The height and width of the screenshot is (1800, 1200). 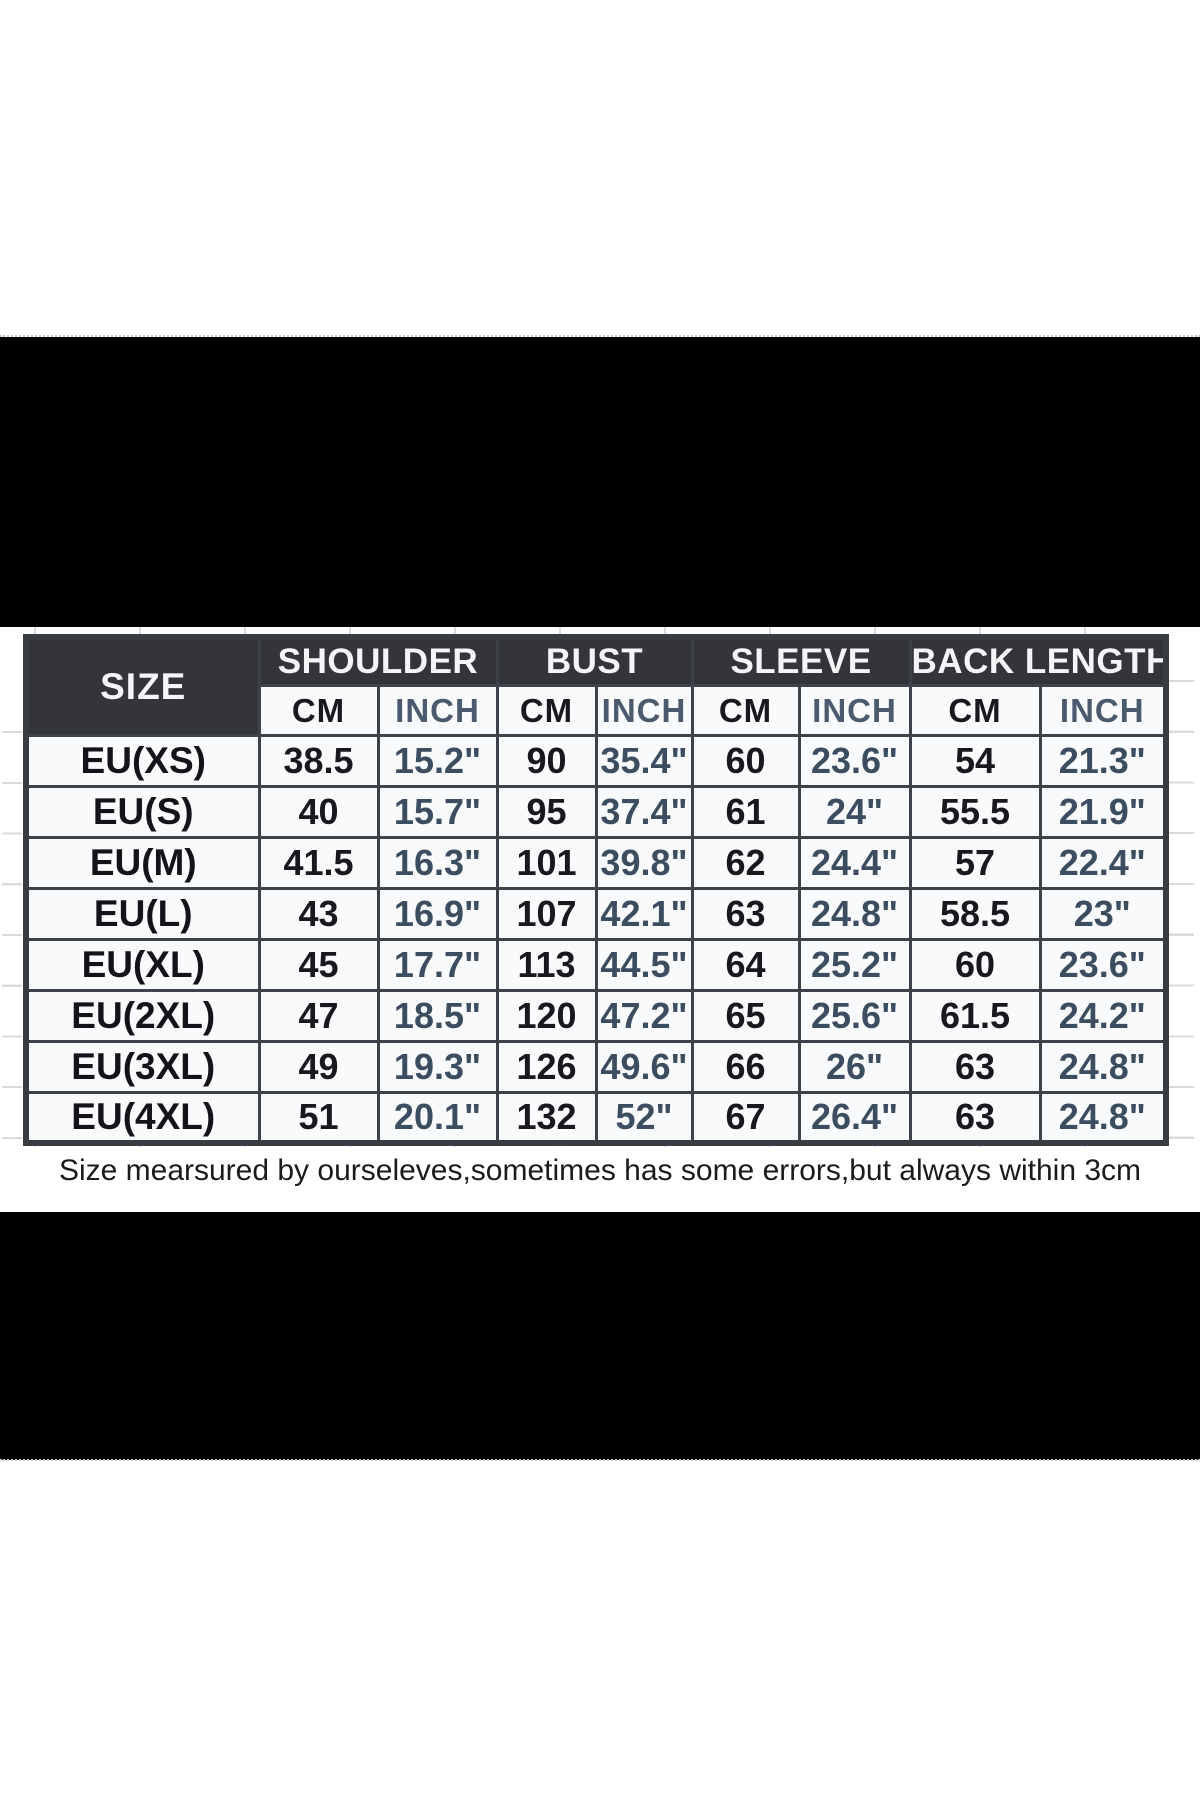 I want to click on bust-inch-value: 35.4", so click(x=644, y=760).